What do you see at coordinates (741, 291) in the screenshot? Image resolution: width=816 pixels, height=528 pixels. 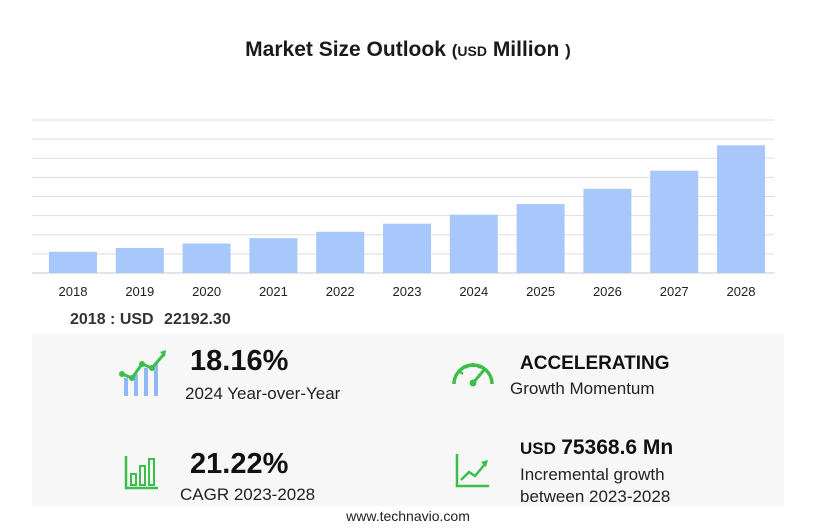 I see `x-tick-label-2028: 2028` at bounding box center [741, 291].